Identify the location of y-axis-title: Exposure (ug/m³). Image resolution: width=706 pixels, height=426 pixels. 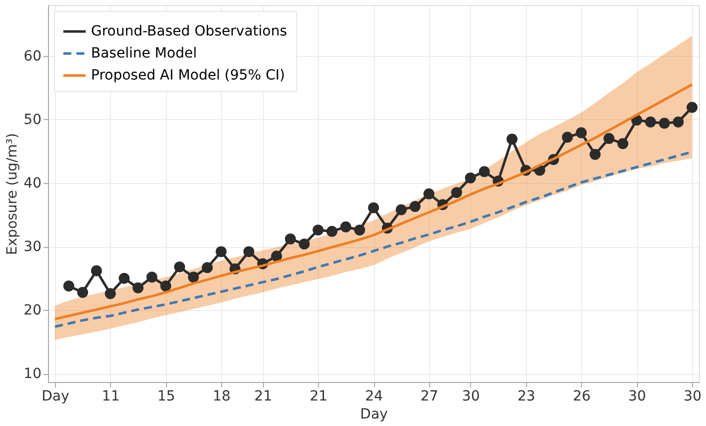
(12, 194).